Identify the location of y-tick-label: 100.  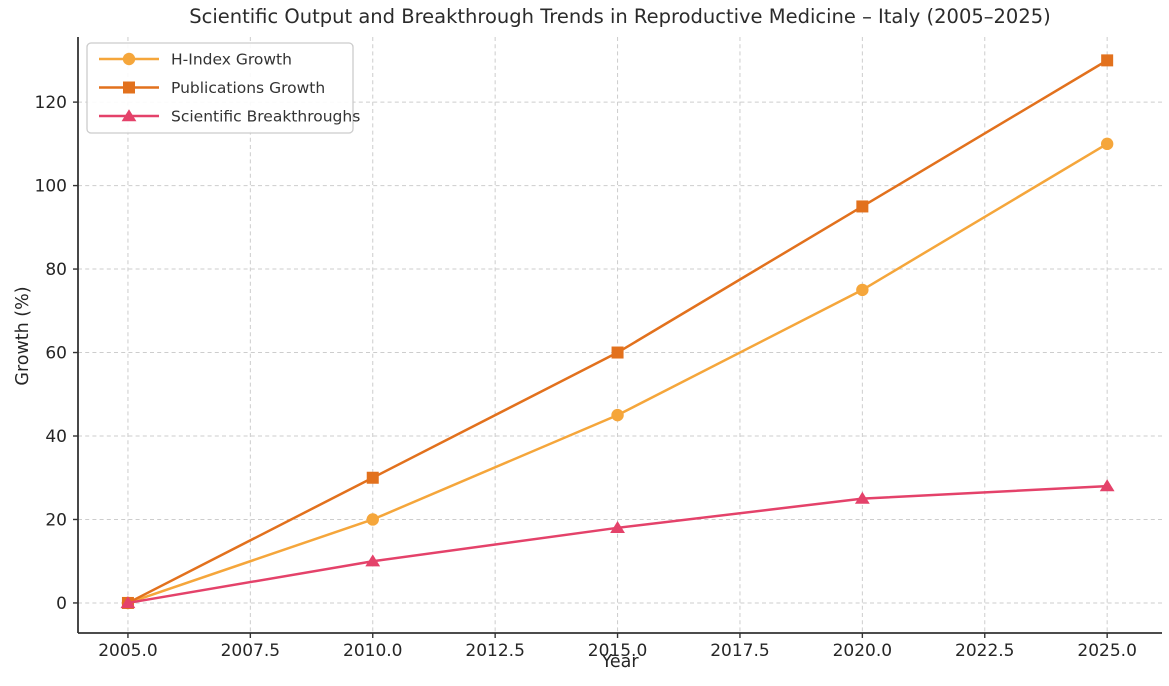
(51, 187).